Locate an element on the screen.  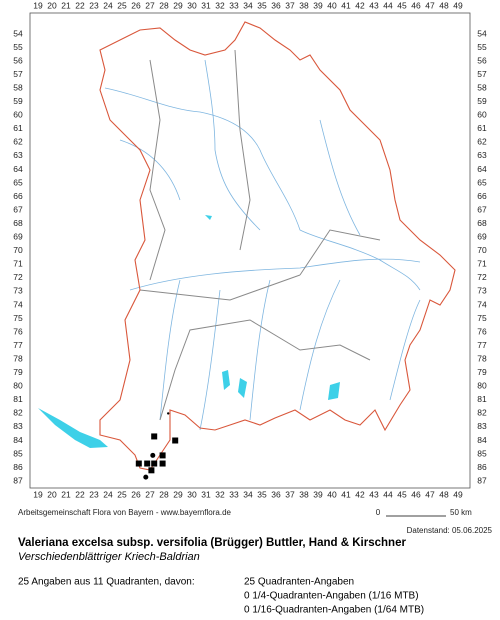
column-label: 35 is located at coordinates (262, 494).